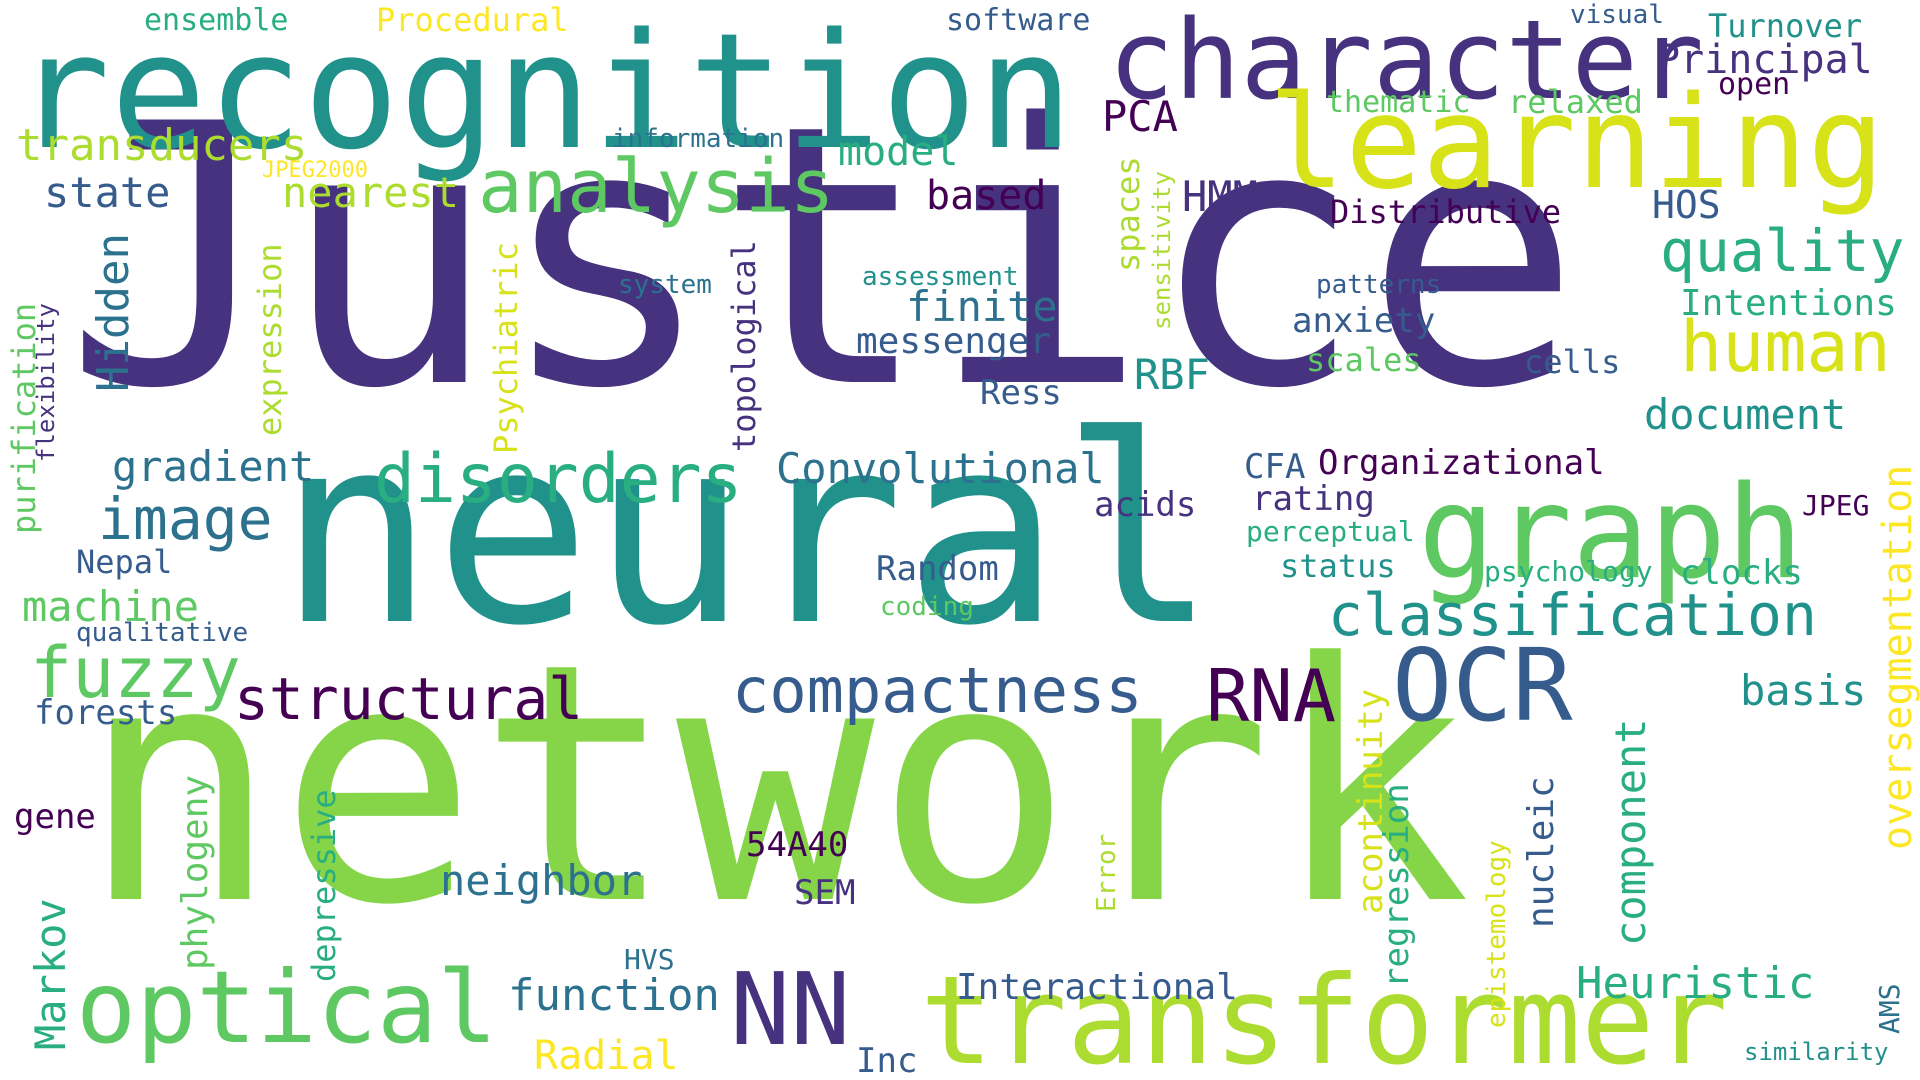 Image resolution: width=1920 pixels, height=1080 pixels. What do you see at coordinates (937, 690) in the screenshot?
I see `word-compactness: compactness` at bounding box center [937, 690].